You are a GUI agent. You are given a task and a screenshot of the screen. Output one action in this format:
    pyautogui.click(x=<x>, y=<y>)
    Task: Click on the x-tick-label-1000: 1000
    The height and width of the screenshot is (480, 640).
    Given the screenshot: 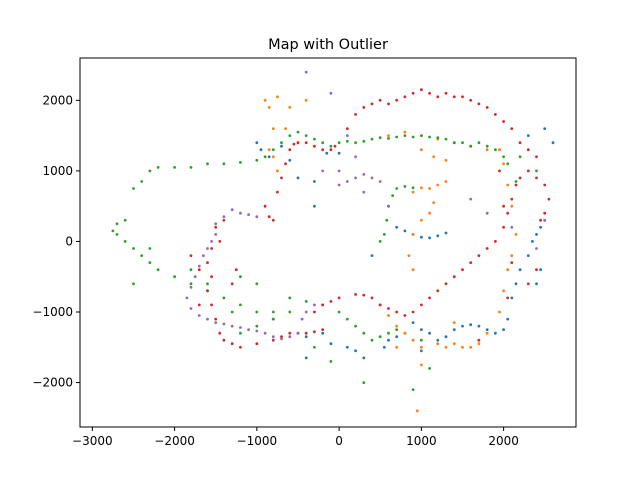 What is the action you would take?
    pyautogui.click(x=421, y=441)
    